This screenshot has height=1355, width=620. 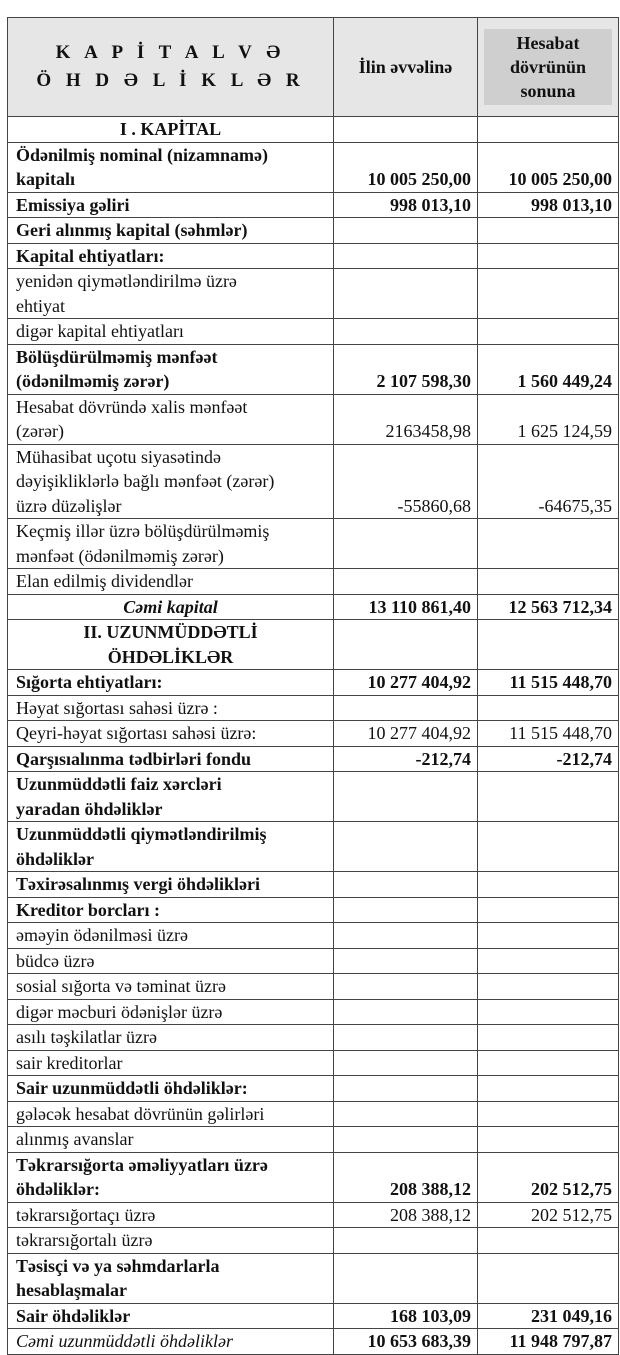 I want to click on row-label: Sığorta ehtiyatları:, so click(x=170, y=682).